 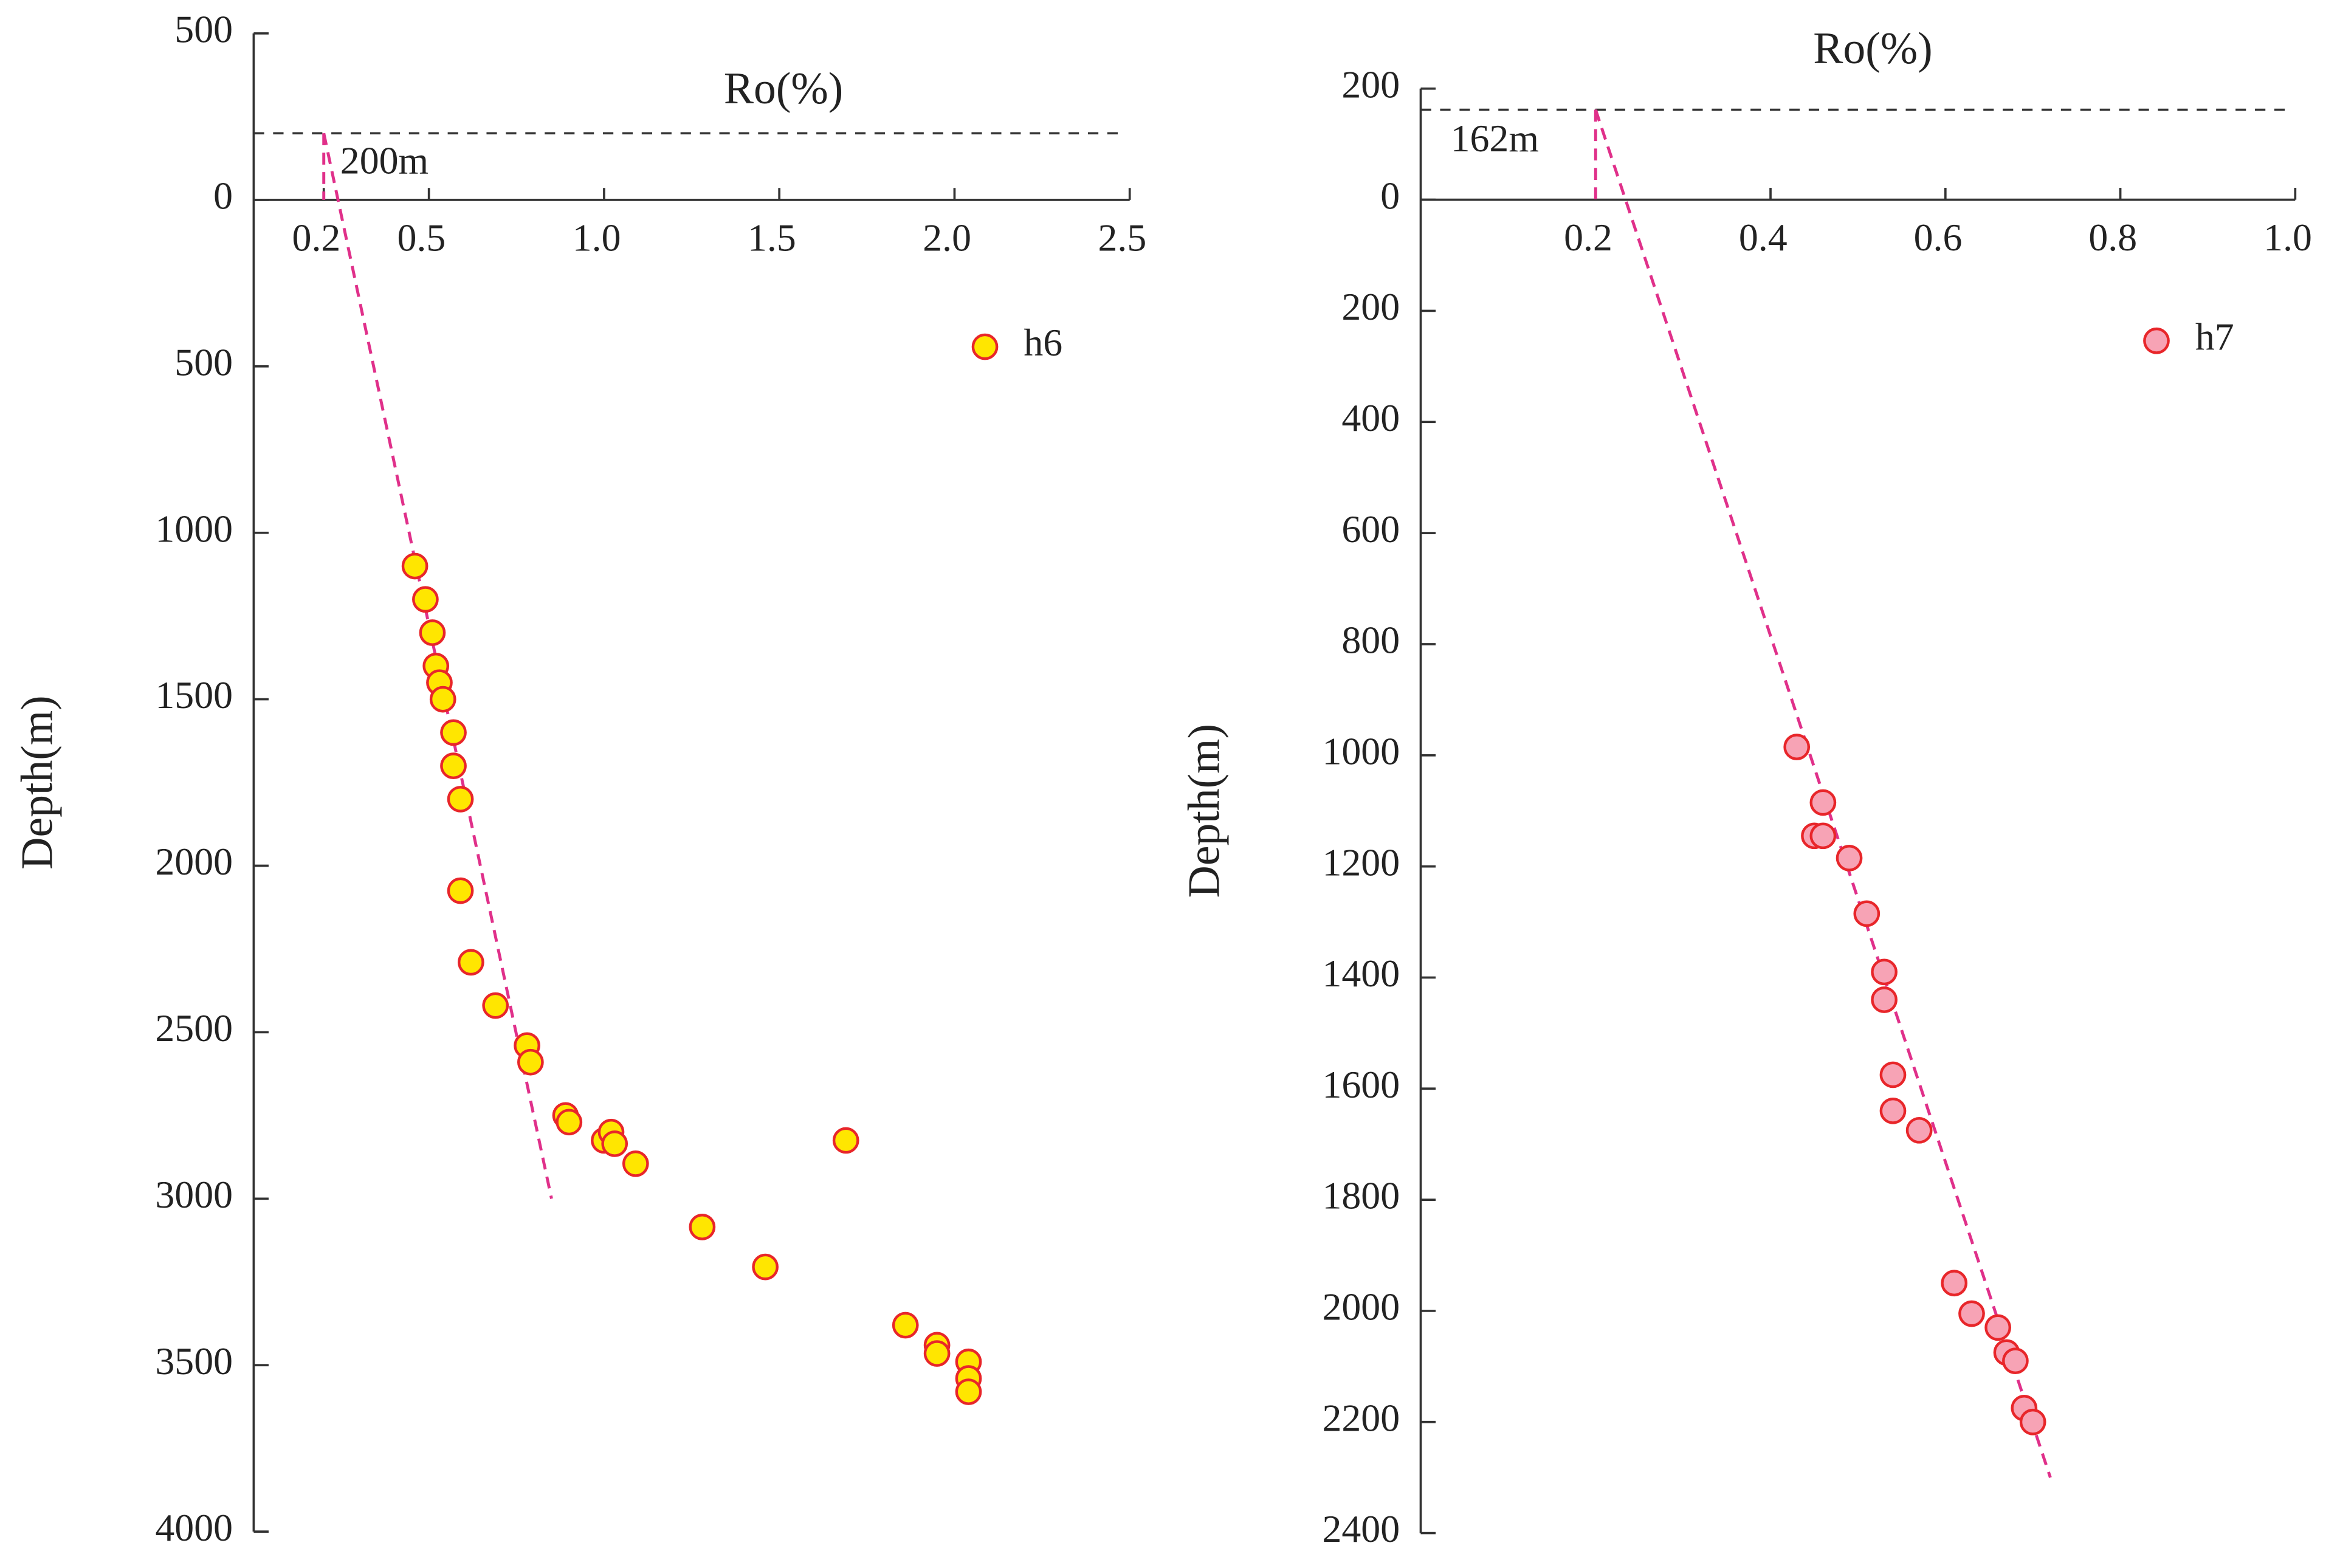 What do you see at coordinates (194, 695) in the screenshot?
I see `y-tick-label: 1500` at bounding box center [194, 695].